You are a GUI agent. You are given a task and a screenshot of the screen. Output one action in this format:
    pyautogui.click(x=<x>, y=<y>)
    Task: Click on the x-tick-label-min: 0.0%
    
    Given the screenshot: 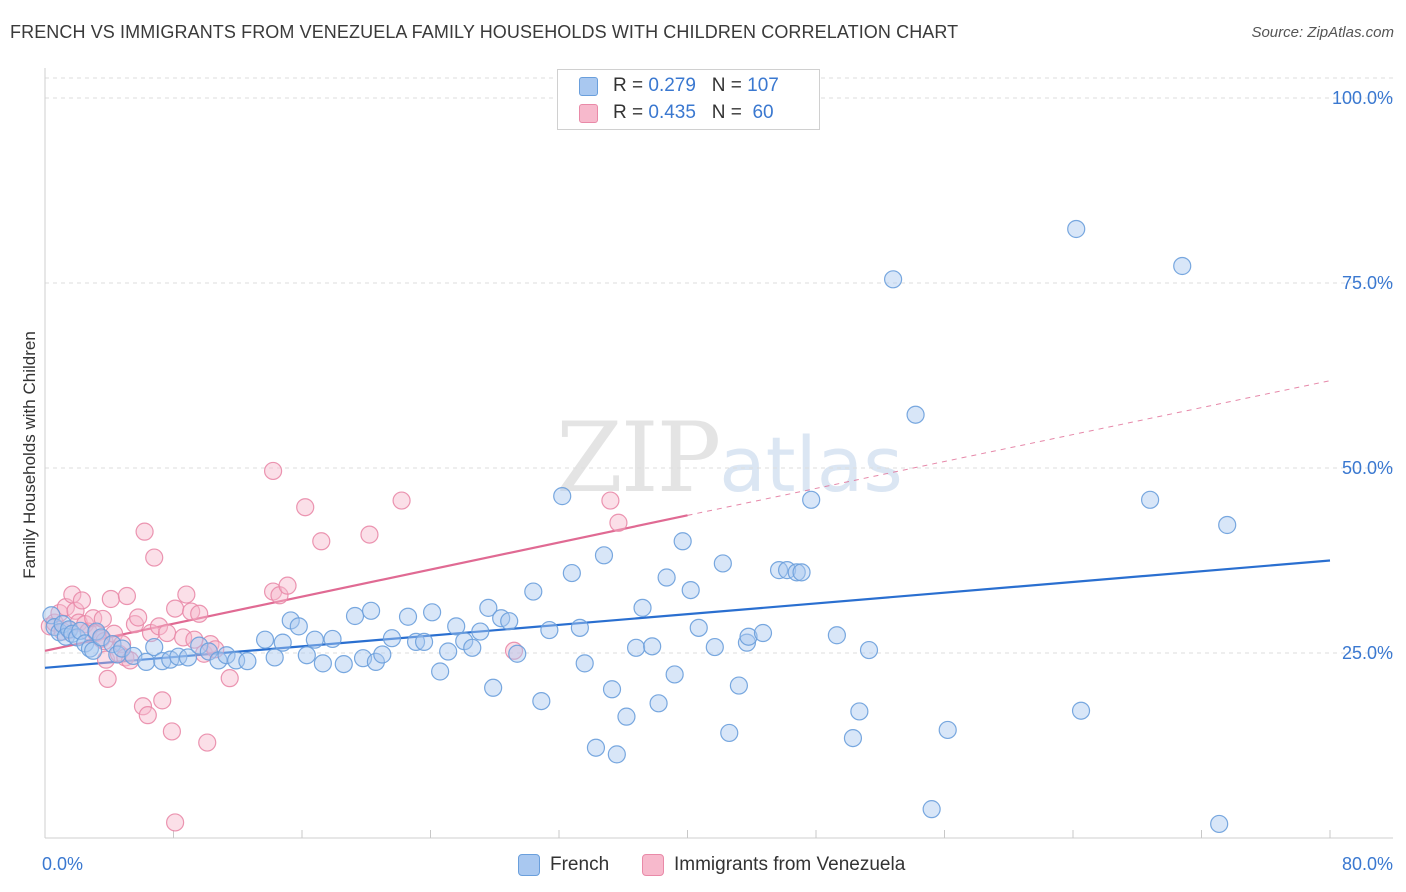 What is the action you would take?
    pyautogui.click(x=62, y=864)
    